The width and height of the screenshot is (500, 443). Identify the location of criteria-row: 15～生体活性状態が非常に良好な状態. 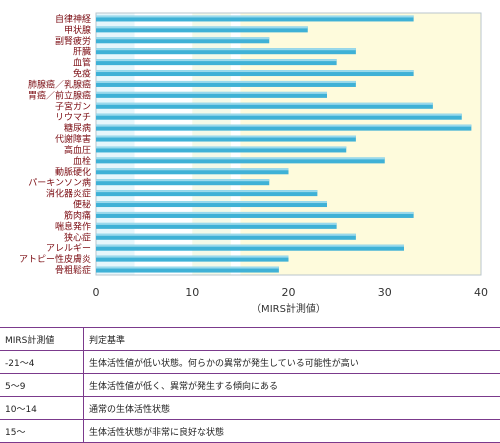
(250, 431).